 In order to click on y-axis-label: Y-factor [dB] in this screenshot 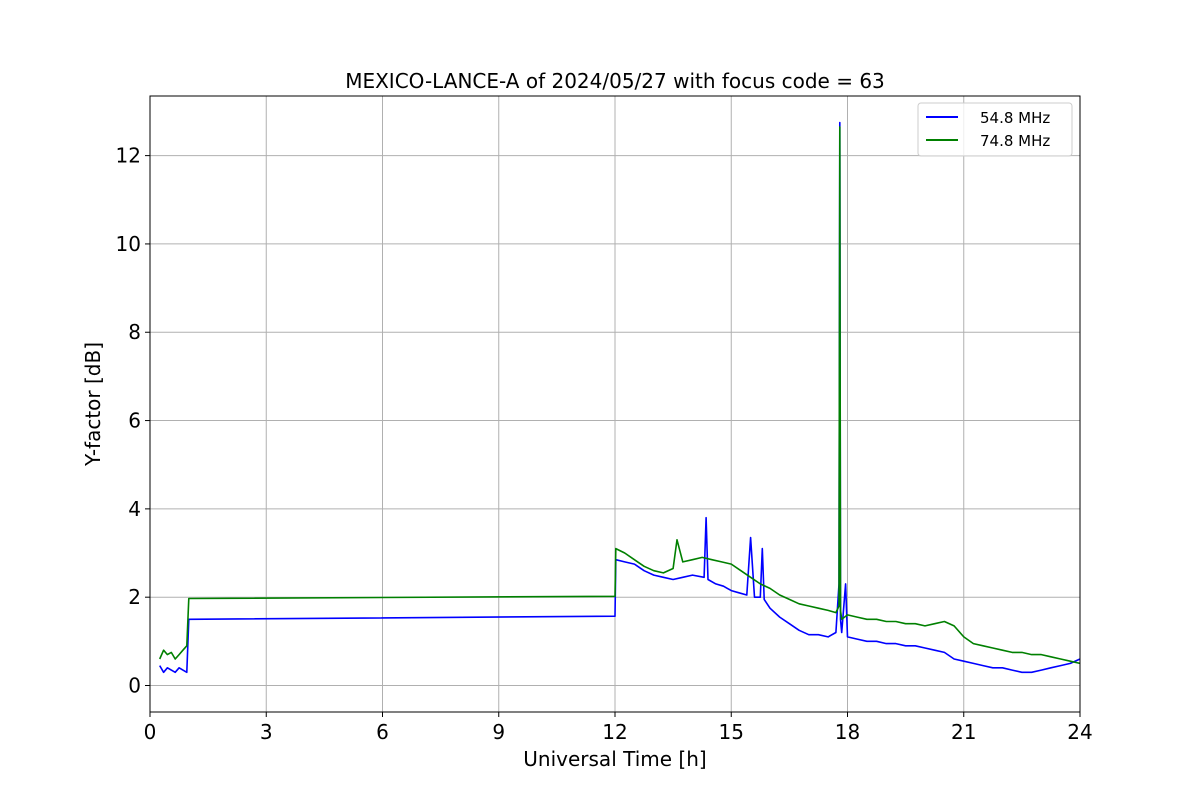, I will do `click(93, 404)`.